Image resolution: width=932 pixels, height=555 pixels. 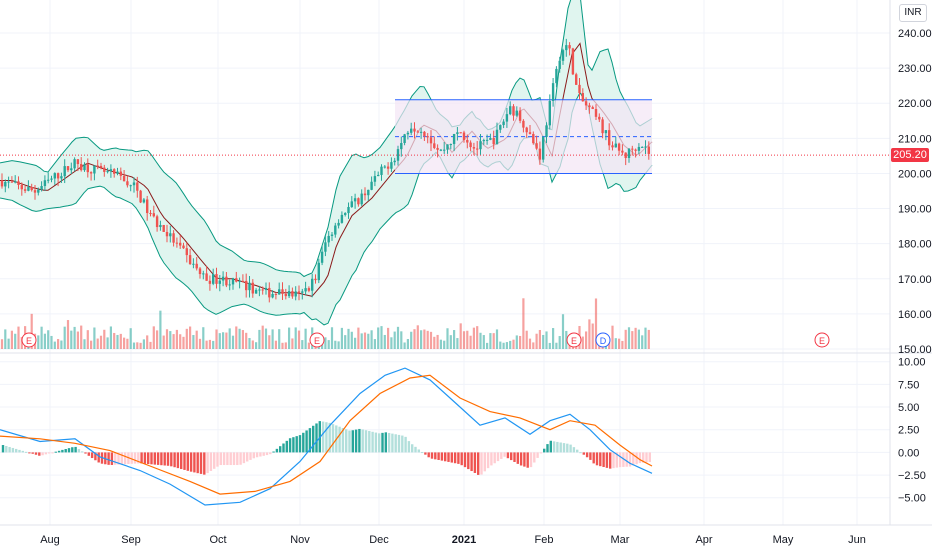 I want to click on time-axis-label: Apr, so click(x=703, y=540).